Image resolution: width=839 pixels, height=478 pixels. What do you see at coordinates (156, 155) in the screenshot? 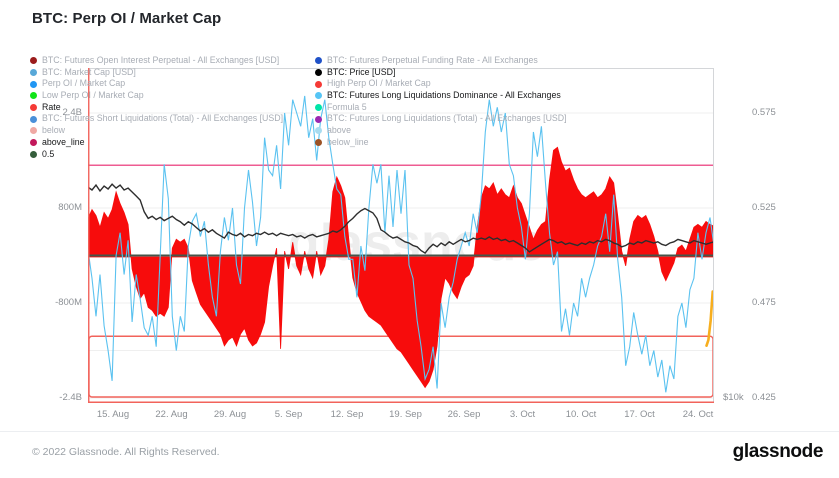
I see `legend-item-left-8: 0.5` at bounding box center [156, 155].